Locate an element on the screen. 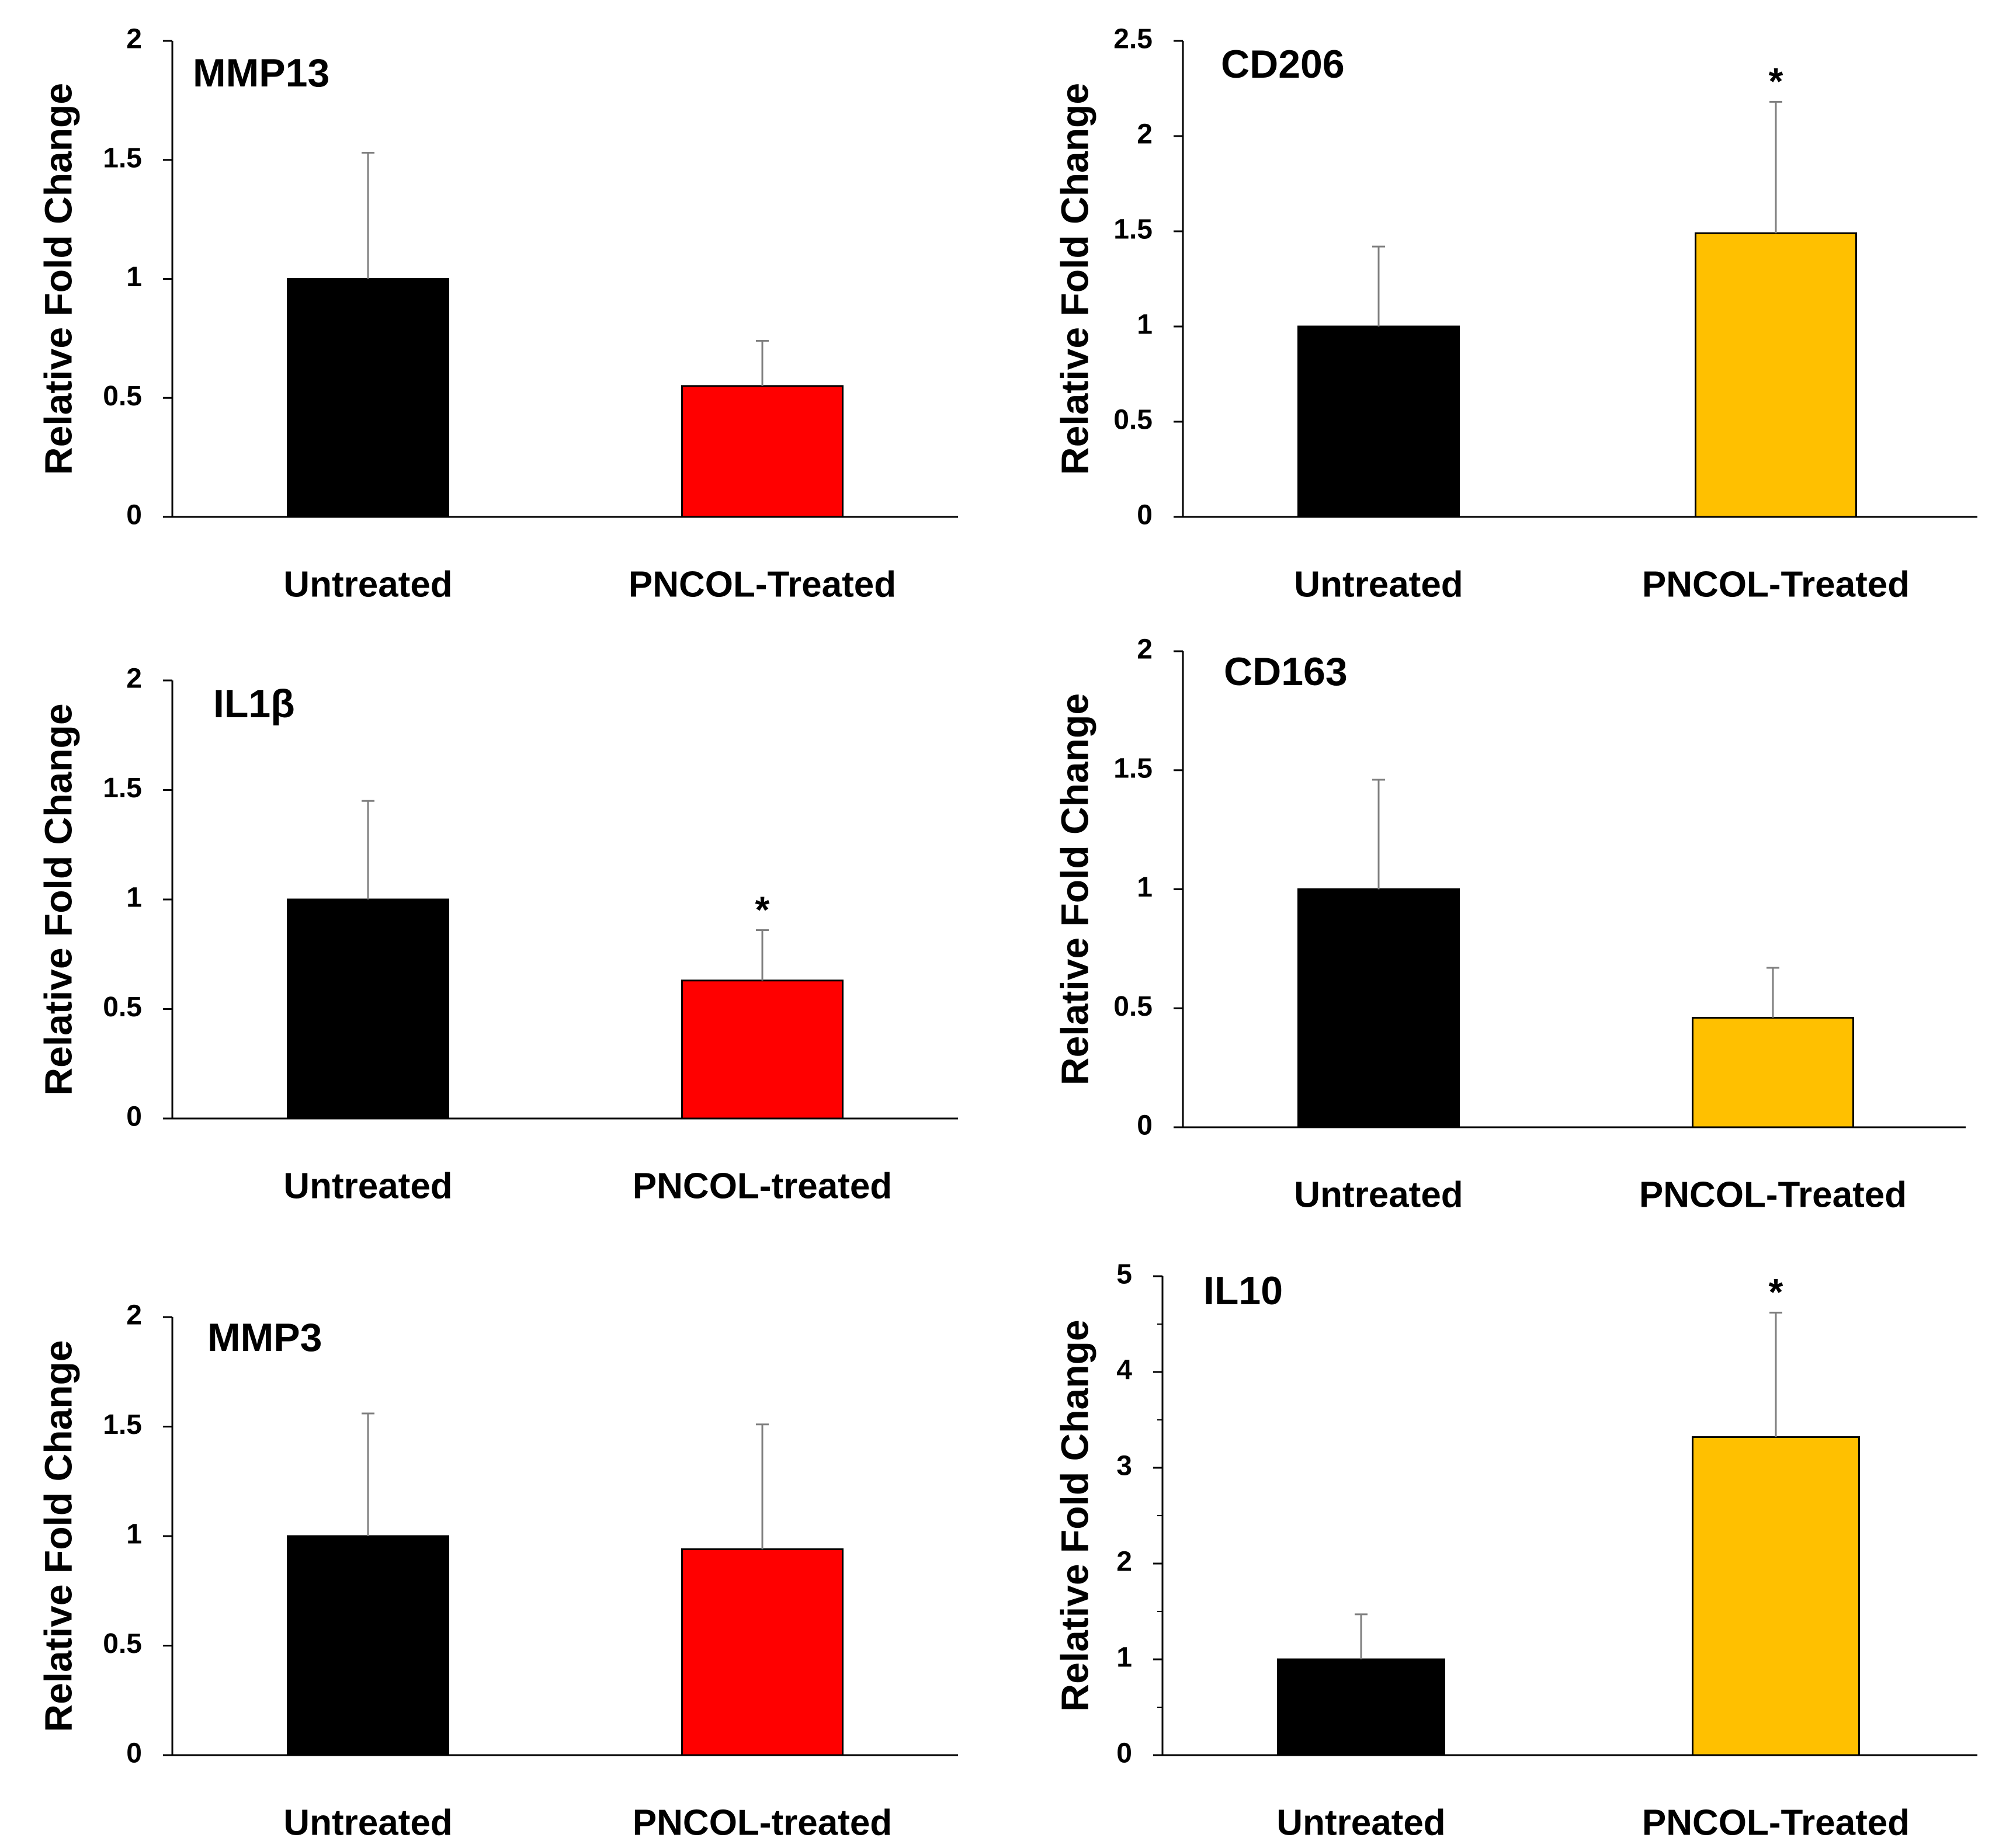  panel-title: CD206 is located at coordinates (1283, 64).